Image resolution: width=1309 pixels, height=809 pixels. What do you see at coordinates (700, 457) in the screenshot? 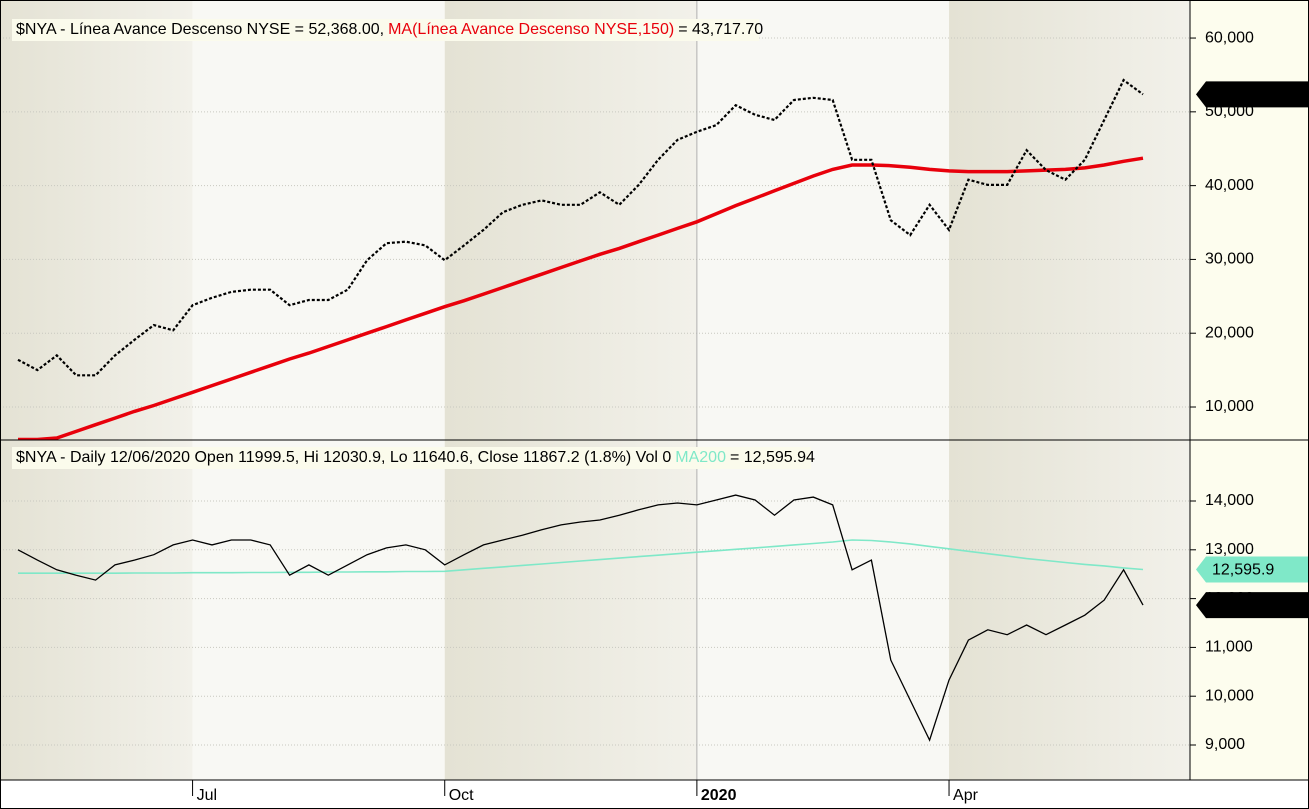
I see `legend-entry: MA200` at bounding box center [700, 457].